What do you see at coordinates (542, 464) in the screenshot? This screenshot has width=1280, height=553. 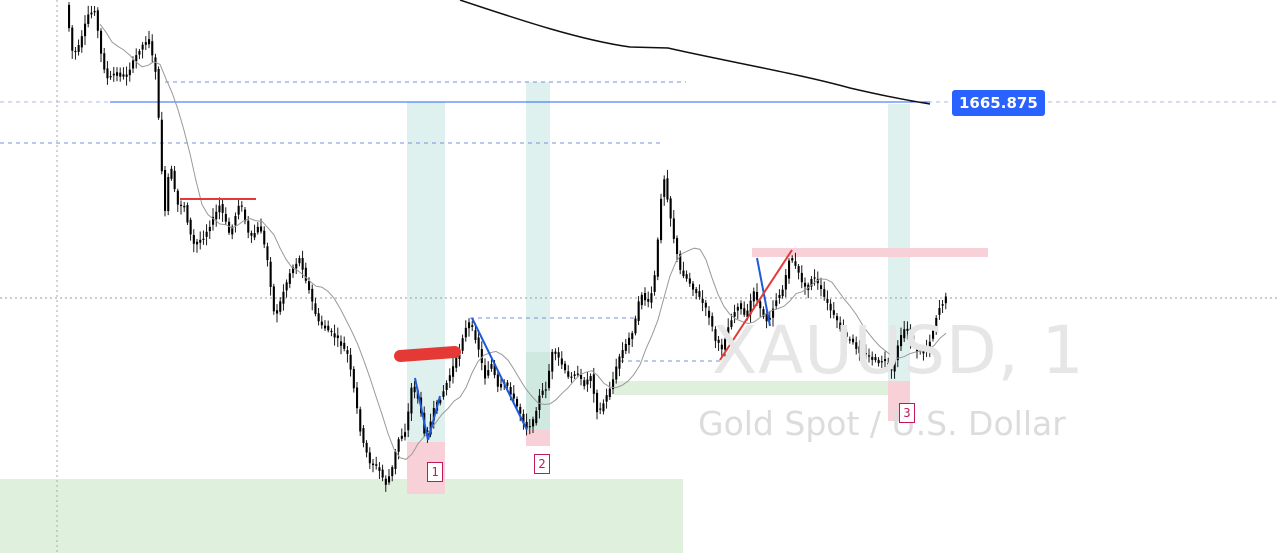 I see `trade-marker-2: 2` at bounding box center [542, 464].